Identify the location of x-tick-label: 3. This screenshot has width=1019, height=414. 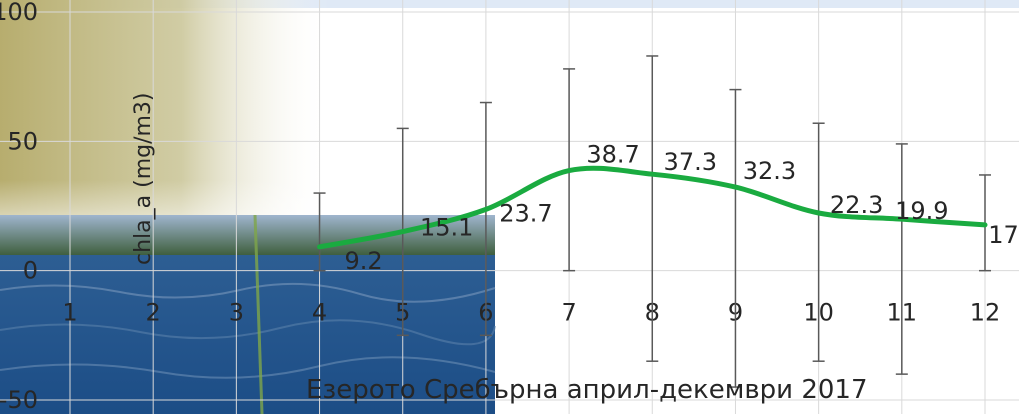
(236, 313).